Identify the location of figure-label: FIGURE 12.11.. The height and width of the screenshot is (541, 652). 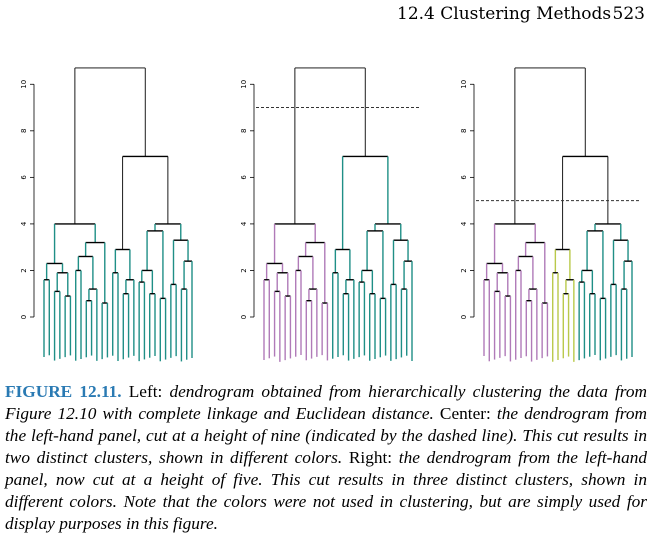
(63, 391).